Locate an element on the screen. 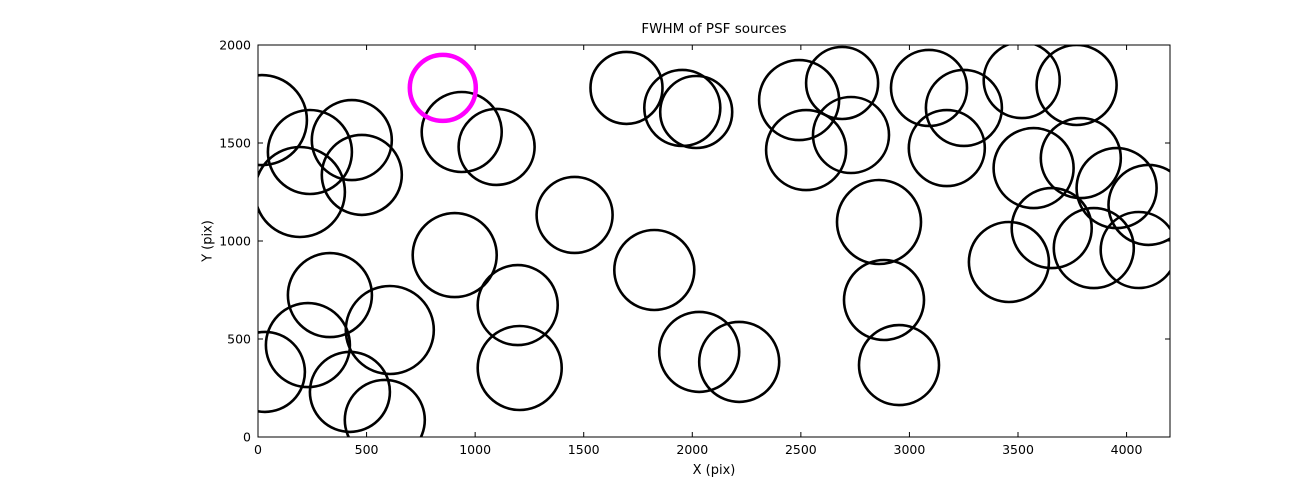 The image size is (1300, 490). x-tick-label: 3000 is located at coordinates (910, 449).